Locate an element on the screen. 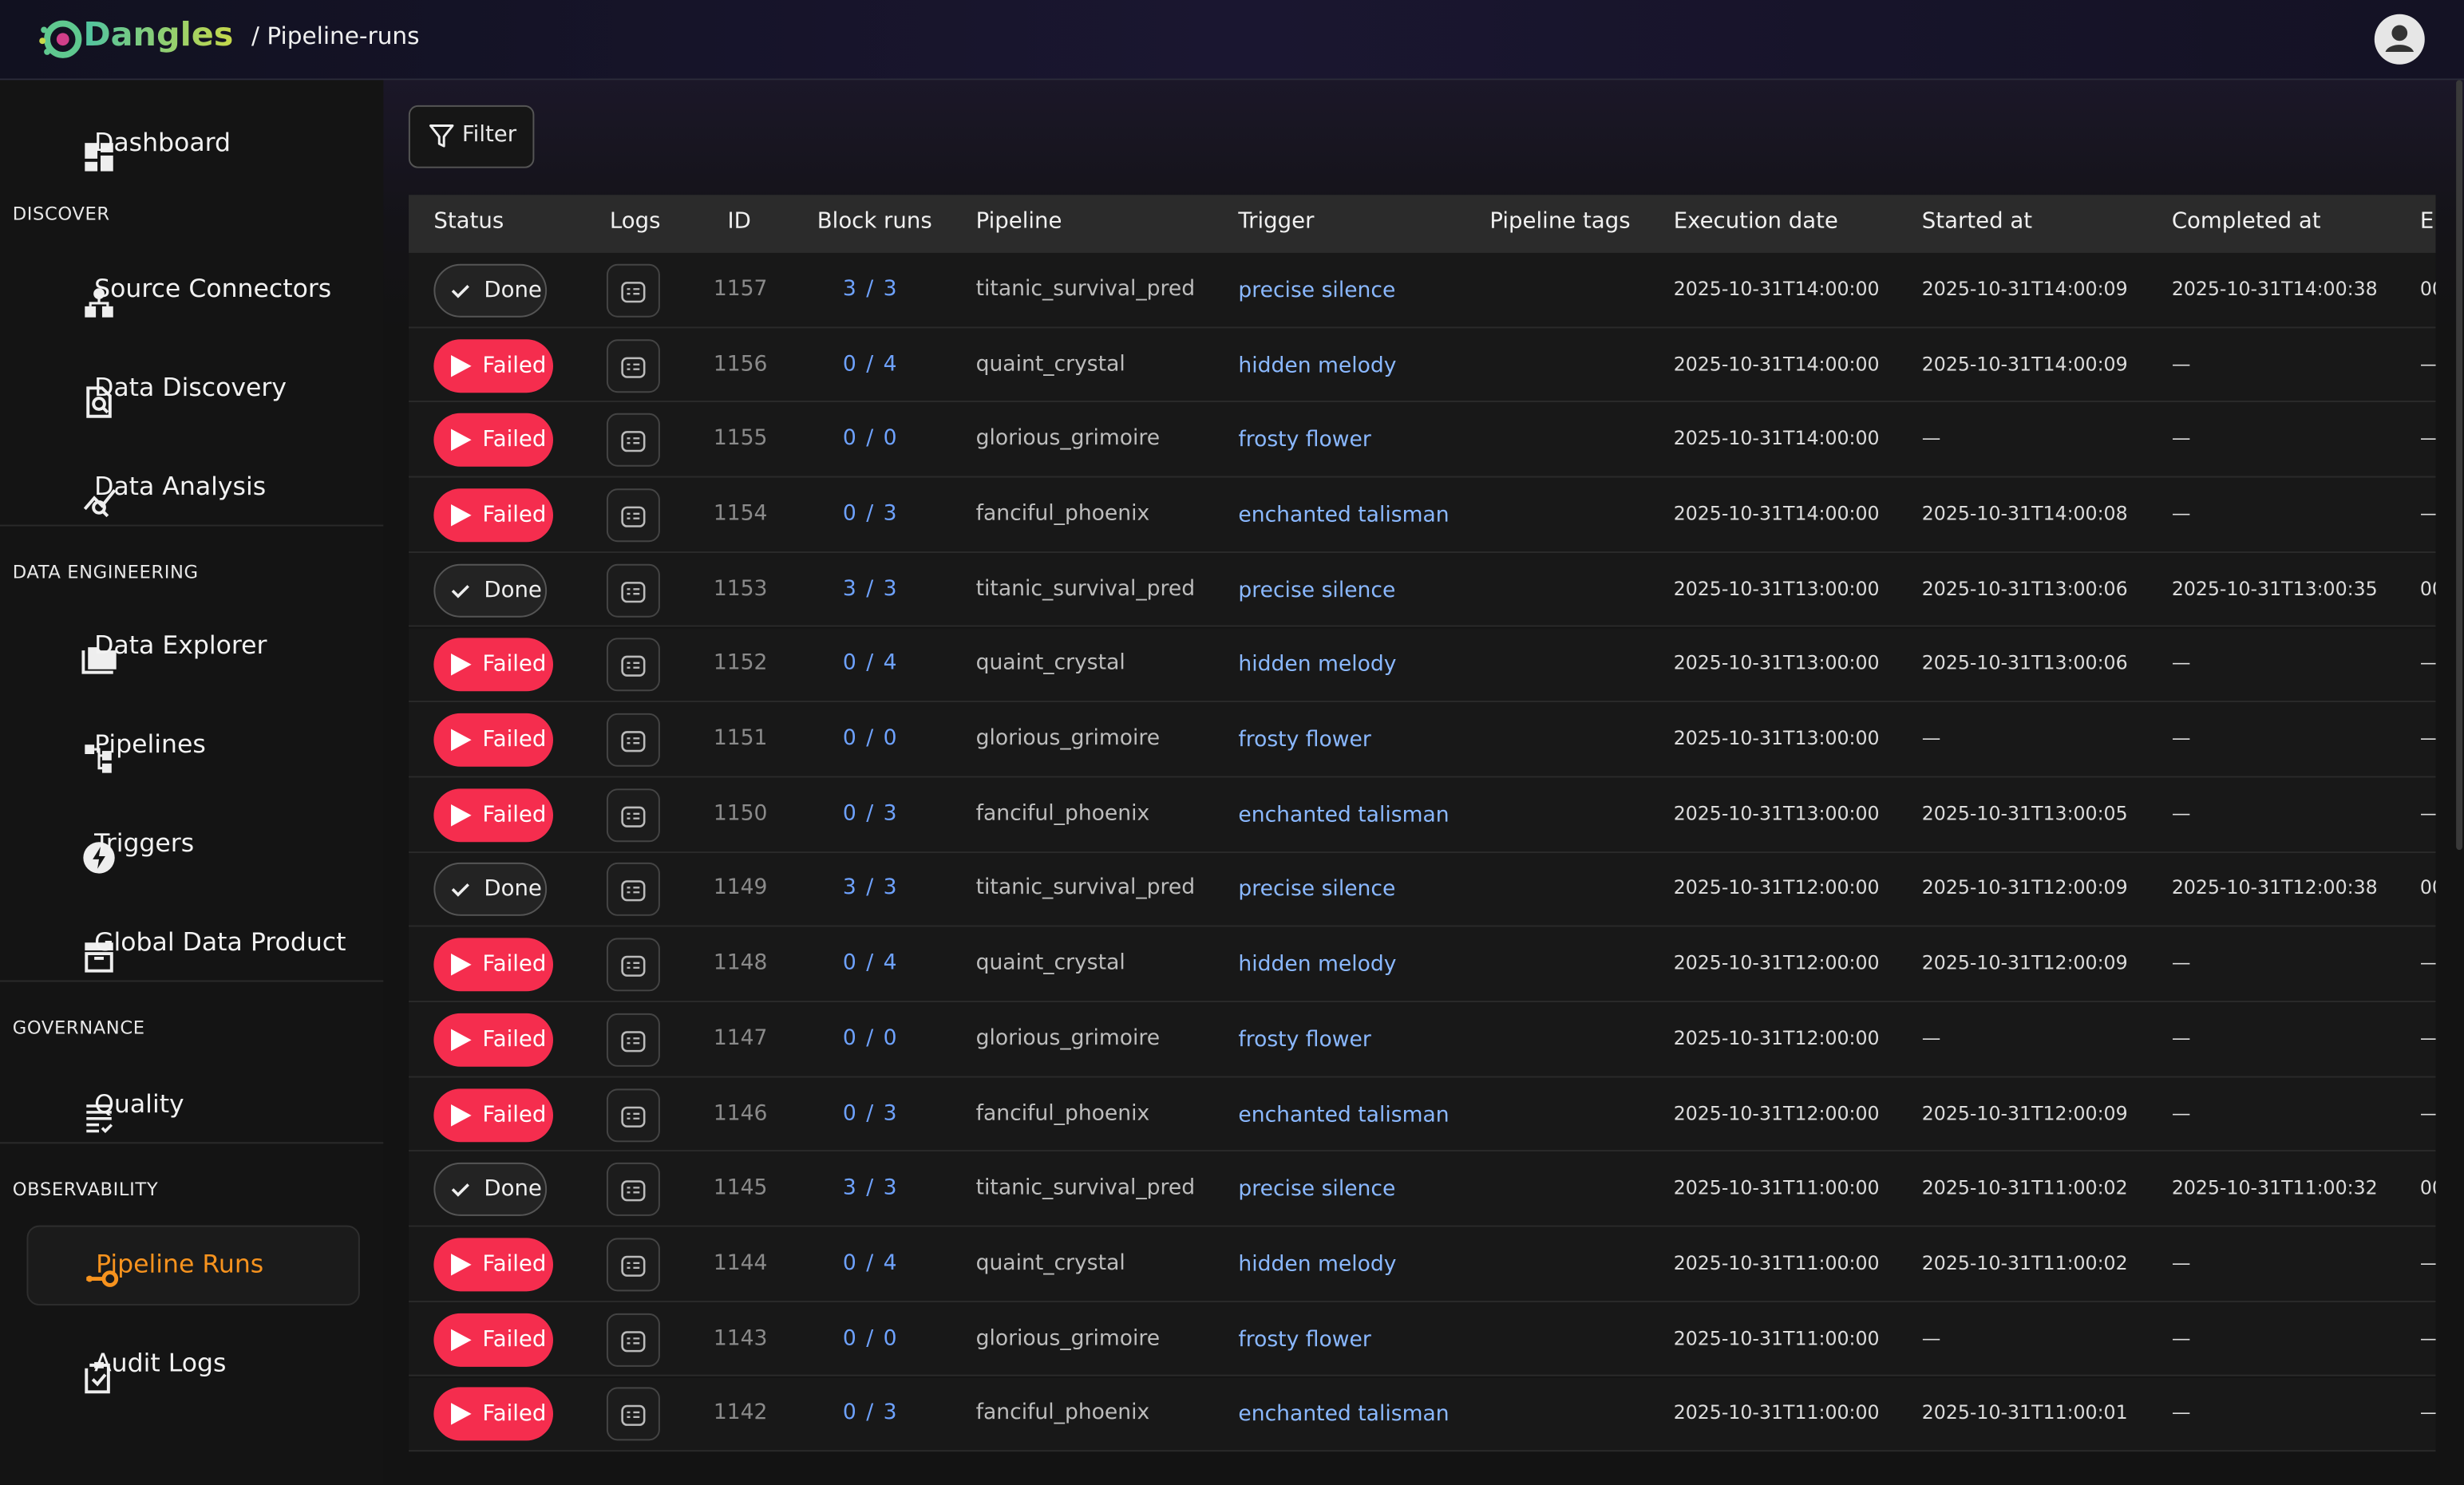  started-at: 2025-10-31T14:00:09 is located at coordinates (2025, 364).